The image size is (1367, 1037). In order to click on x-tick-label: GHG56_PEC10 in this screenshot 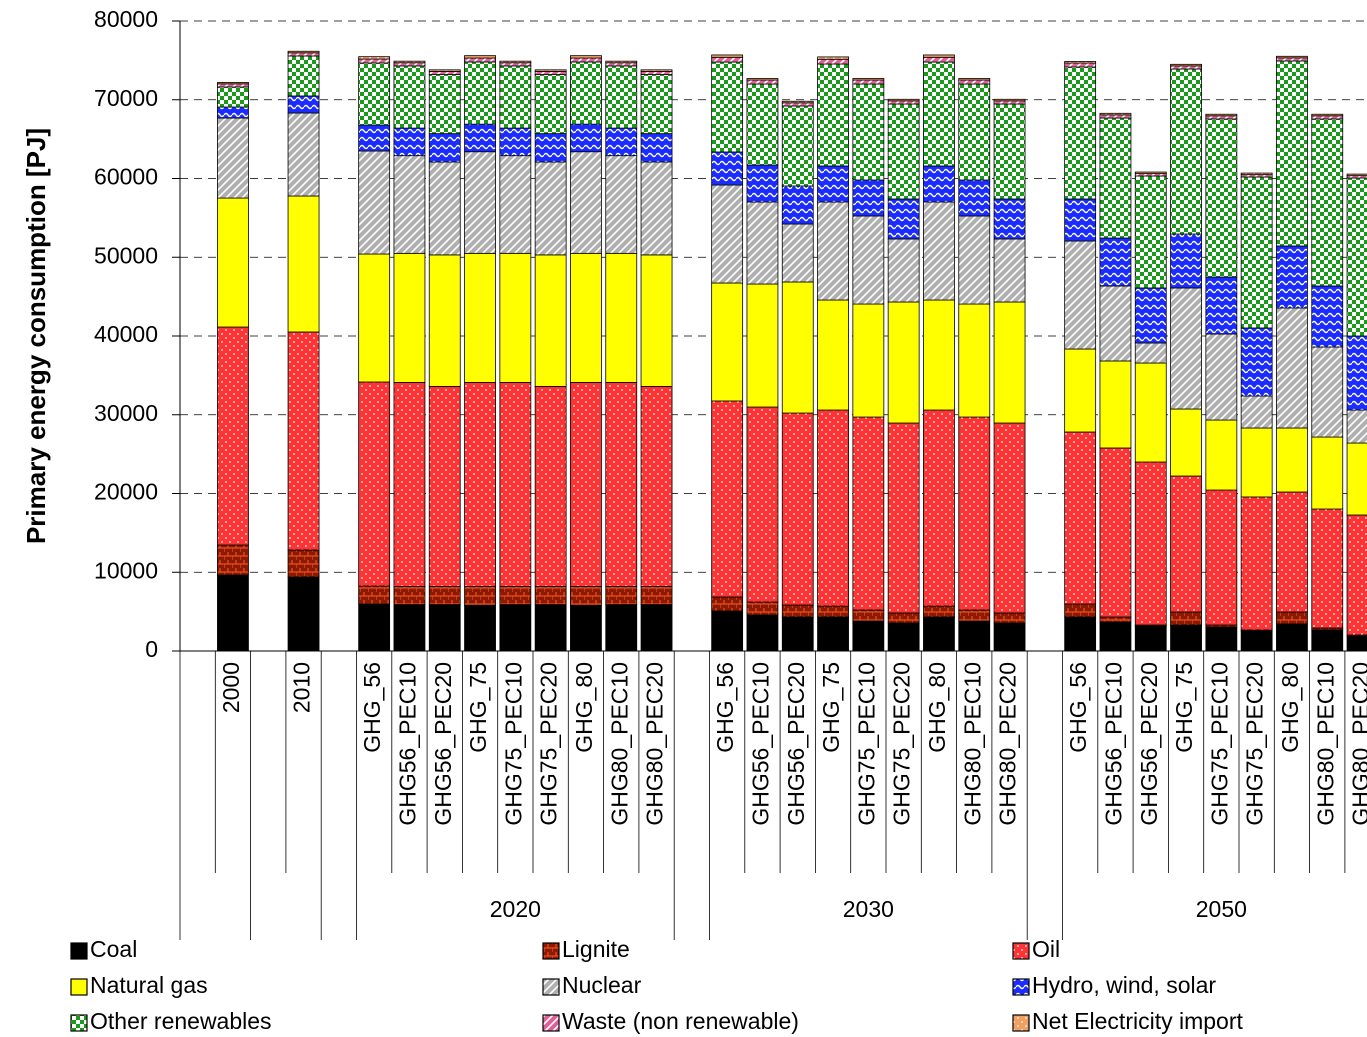, I will do `click(761, 744)`.